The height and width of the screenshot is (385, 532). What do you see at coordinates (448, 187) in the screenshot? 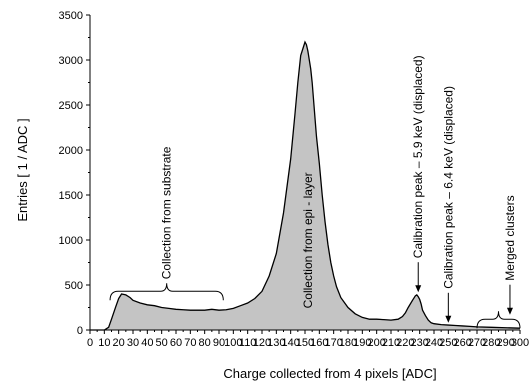
I see `annotation-3-label: Calibration peak – 6.4 keV (displaced)` at bounding box center [448, 187].